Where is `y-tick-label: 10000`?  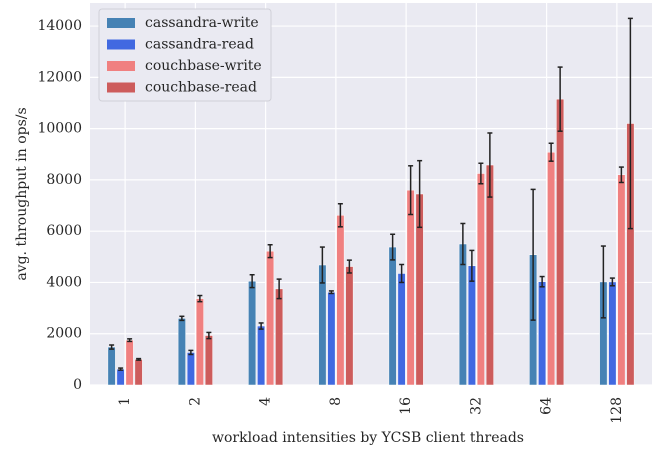
y-tick-label: 10000 is located at coordinates (59, 129).